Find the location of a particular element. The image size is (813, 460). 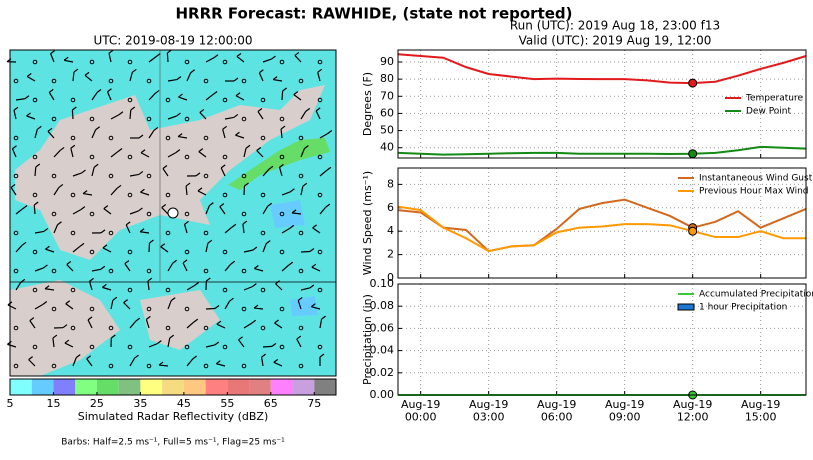

panel-frame is located at coordinates (602, 104).